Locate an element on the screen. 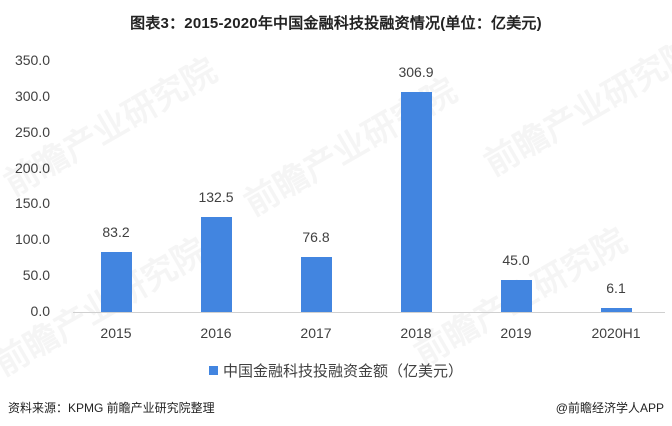 This screenshot has width=672, height=426. x-tick-label: 2015 is located at coordinates (116, 333).